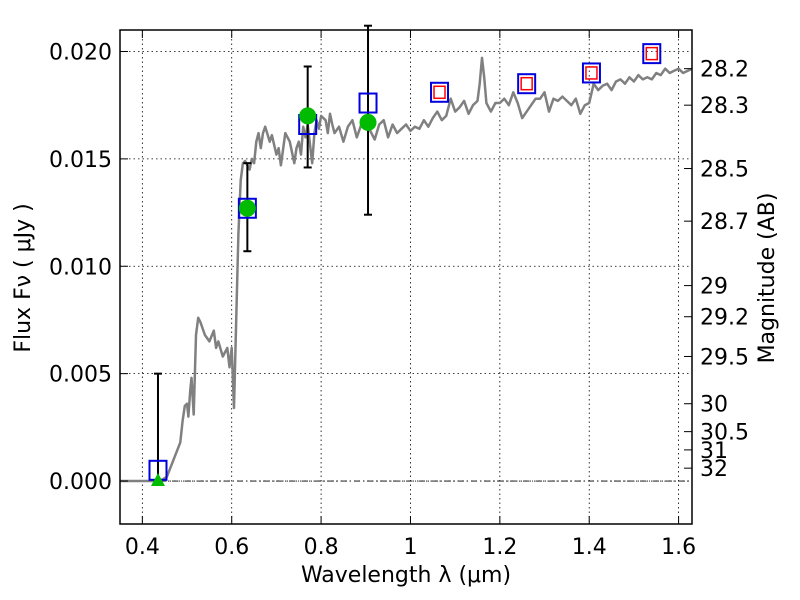  Describe the element at coordinates (714, 287) in the screenshot. I see `right-tick-label: 29` at that location.